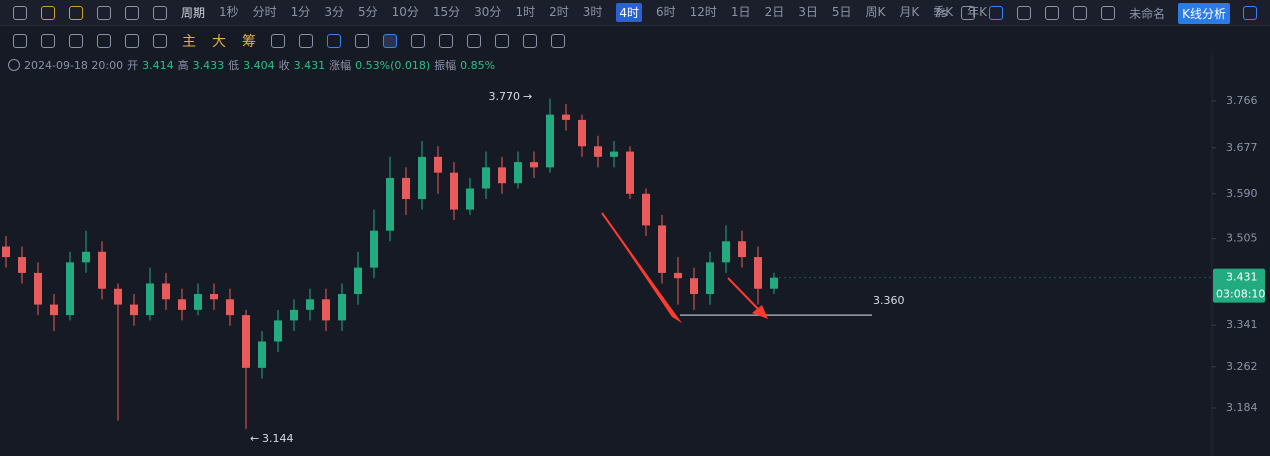 Image resolution: width=1270 pixels, height=456 pixels. Describe the element at coordinates (229, 12) in the screenshot. I see `interval: 1秒` at that location.